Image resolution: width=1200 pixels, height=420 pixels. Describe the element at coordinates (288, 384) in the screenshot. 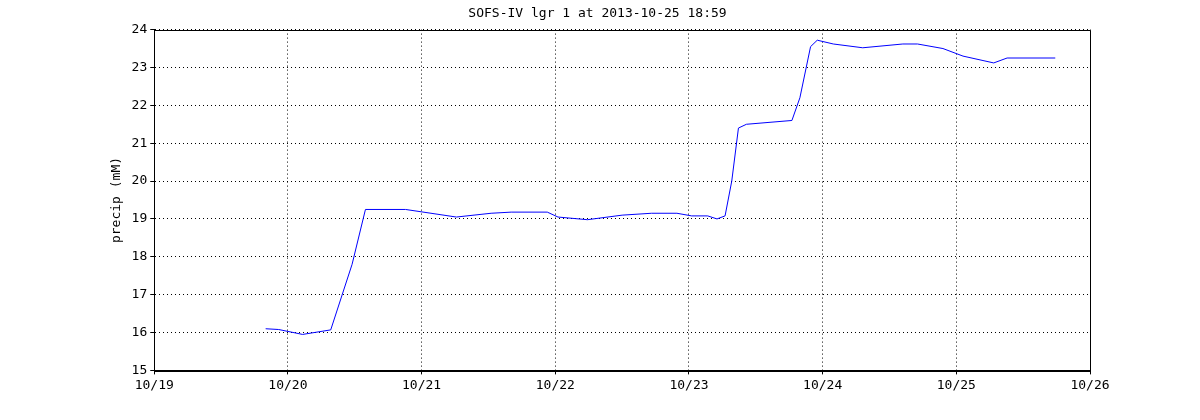

I see `x-tick-label: 10/20` at that location.